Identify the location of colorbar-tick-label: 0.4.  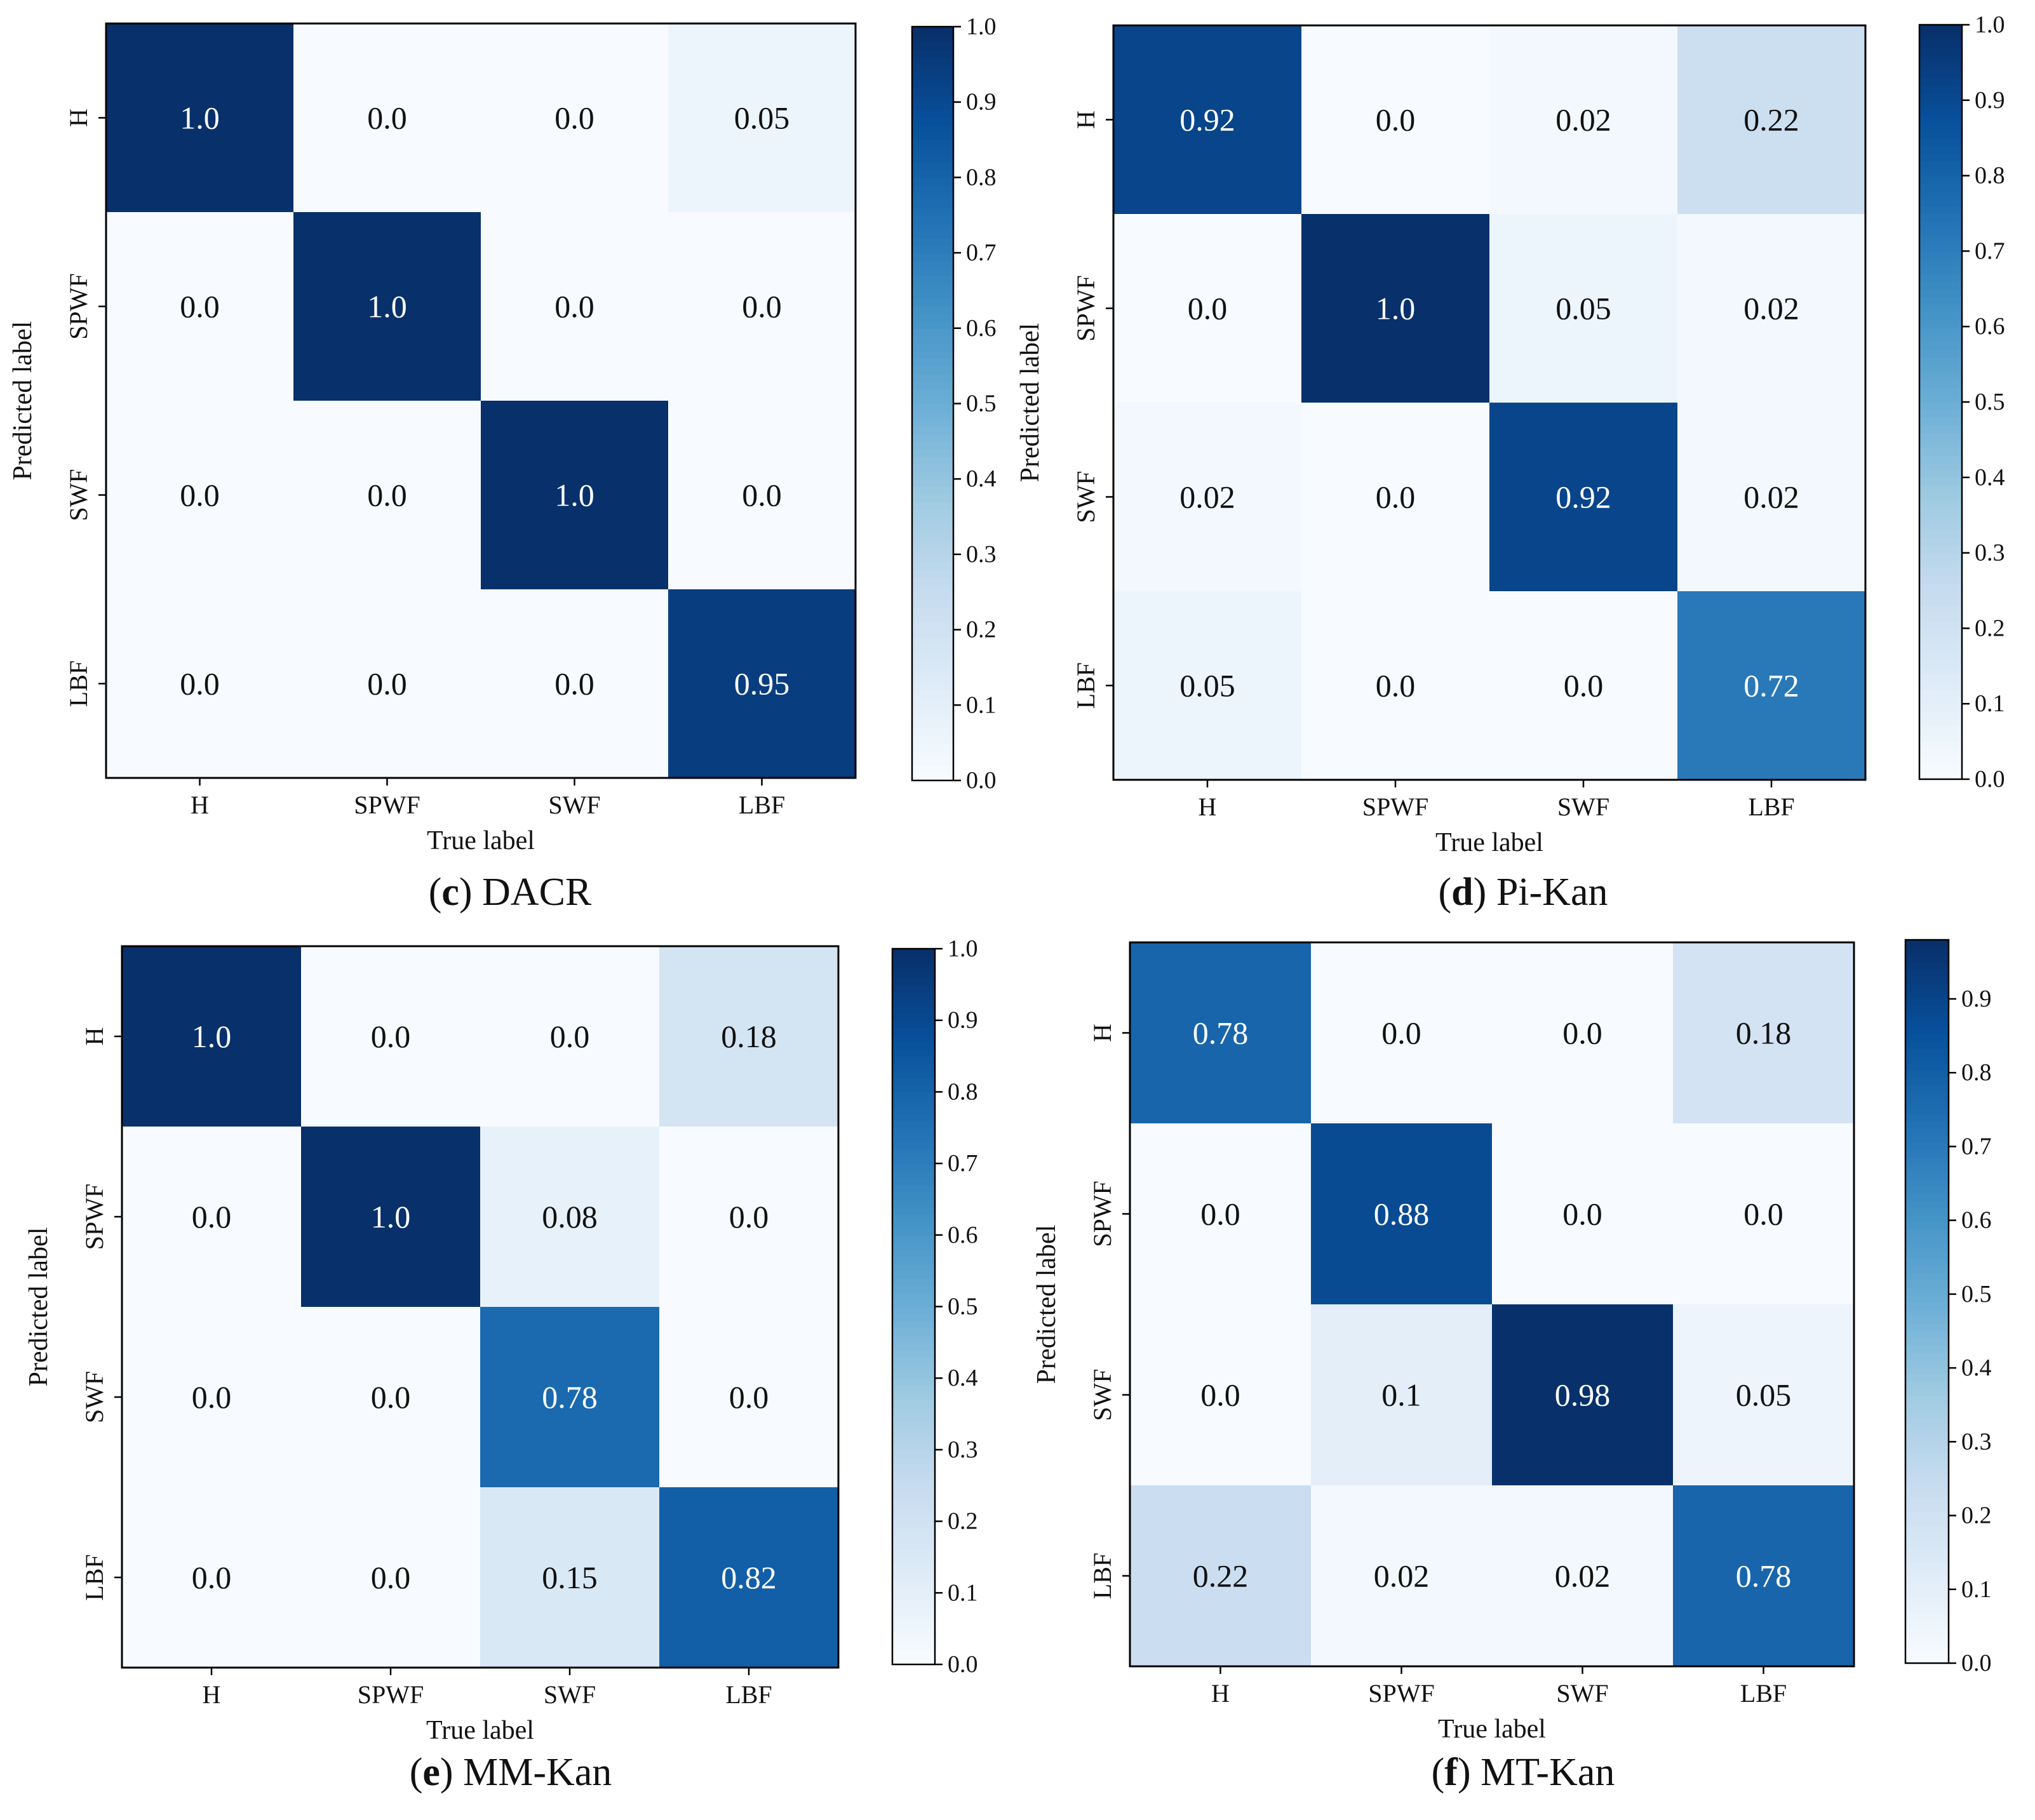
(963, 1378).